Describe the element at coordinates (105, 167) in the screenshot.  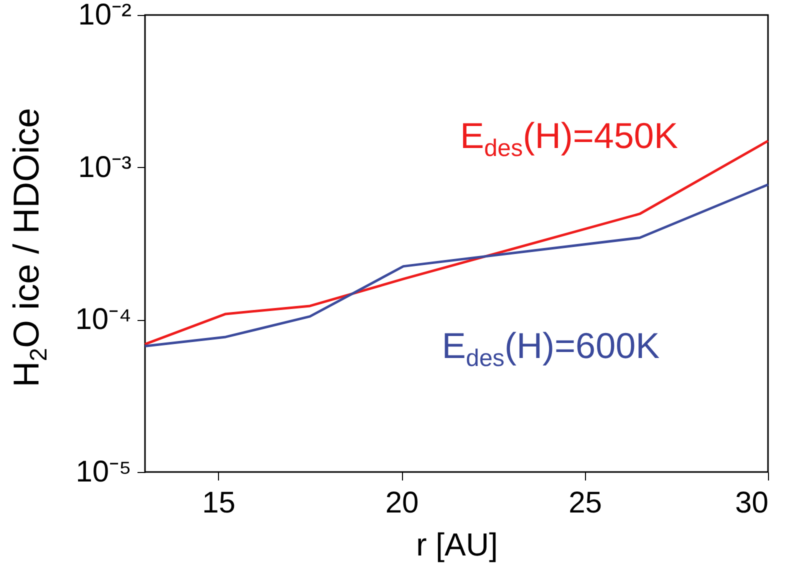
I see `y-tick-label: 10⁻³` at that location.